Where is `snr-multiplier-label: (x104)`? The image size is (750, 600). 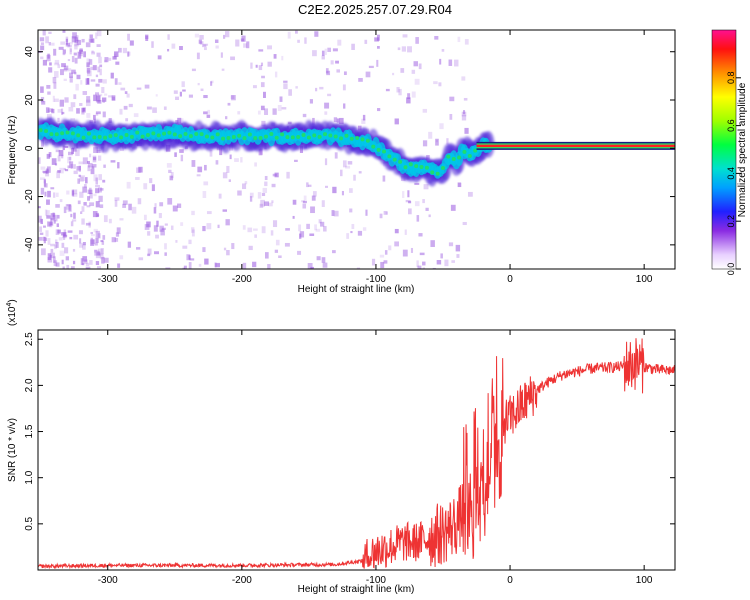 snr-multiplier-label: (x104) is located at coordinates (12, 312).